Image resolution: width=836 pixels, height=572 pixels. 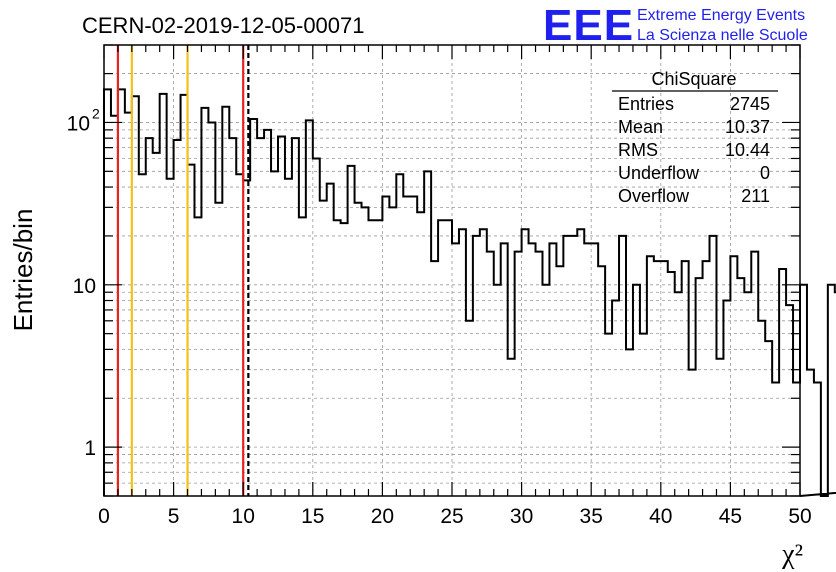 I want to click on x-axis-label: χ², so click(x=792, y=554).